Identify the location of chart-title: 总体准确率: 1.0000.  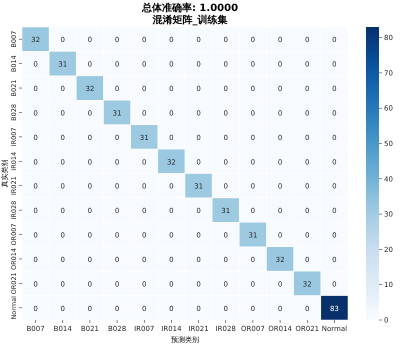
(189, 8).